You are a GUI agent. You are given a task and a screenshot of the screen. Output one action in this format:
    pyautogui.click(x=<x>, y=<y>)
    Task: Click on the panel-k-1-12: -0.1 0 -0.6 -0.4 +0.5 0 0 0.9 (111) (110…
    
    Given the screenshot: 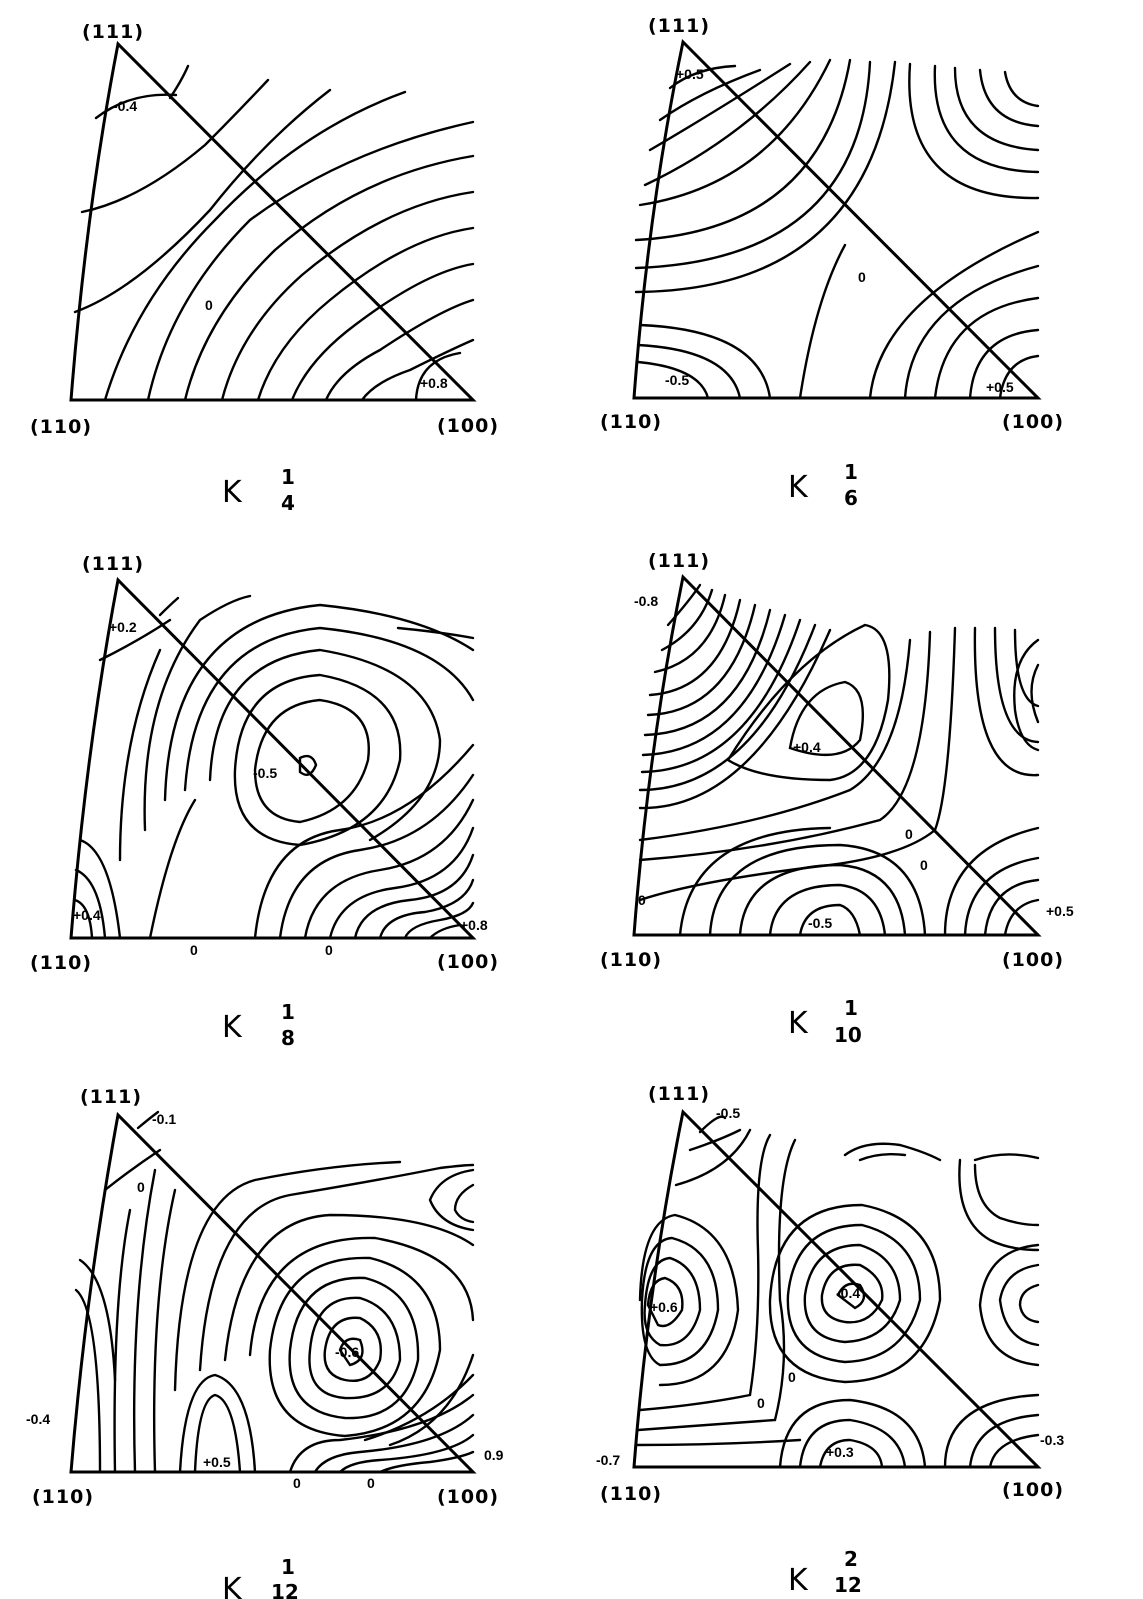 What is the action you would take?
    pyautogui.click(x=265, y=1342)
    